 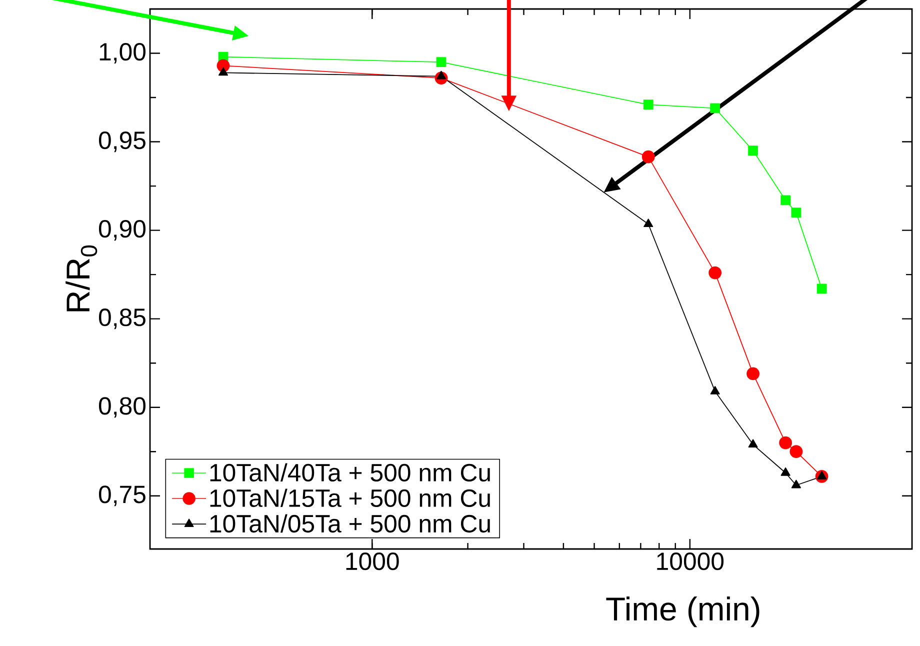 What do you see at coordinates (122, 407) in the screenshot?
I see `y-tick-label: 0,80` at bounding box center [122, 407].